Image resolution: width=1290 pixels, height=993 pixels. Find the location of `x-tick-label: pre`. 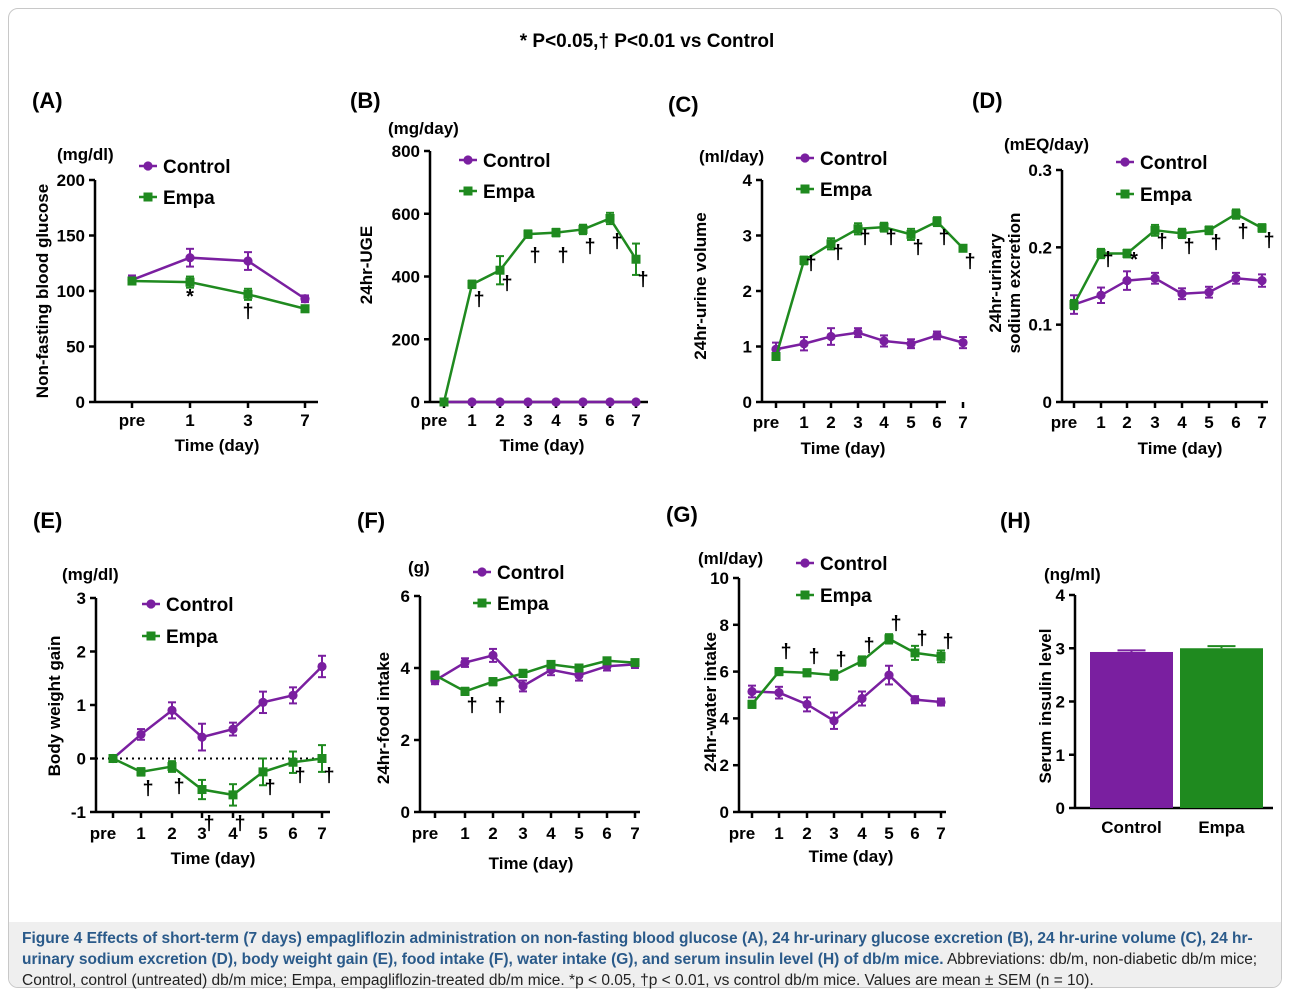

x-tick-label: pre is located at coordinates (434, 420).